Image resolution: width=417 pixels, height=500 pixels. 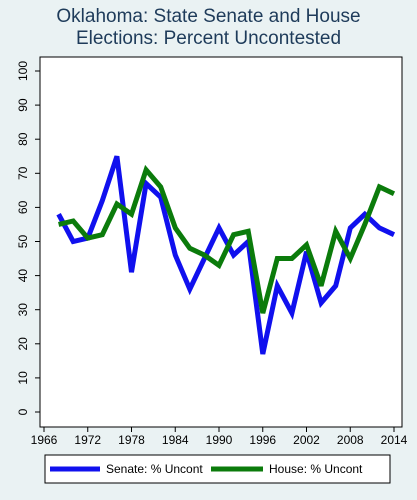 I want to click on x-tick-label: 1966, so click(x=44, y=440).